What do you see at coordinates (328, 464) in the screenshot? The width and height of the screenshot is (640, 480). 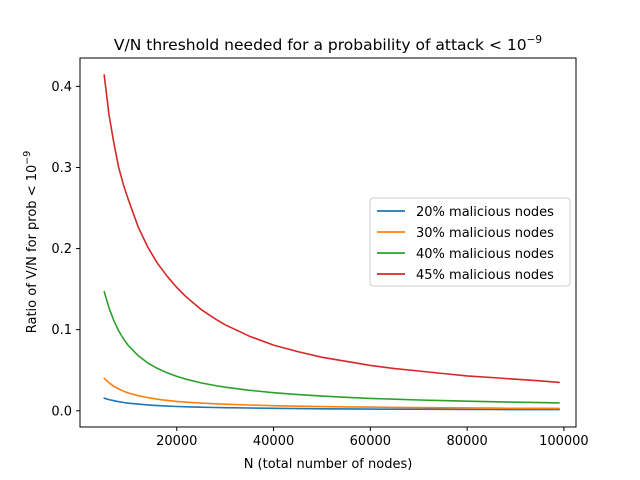 I see `x-axis-label: N (total number of nodes)` at bounding box center [328, 464].